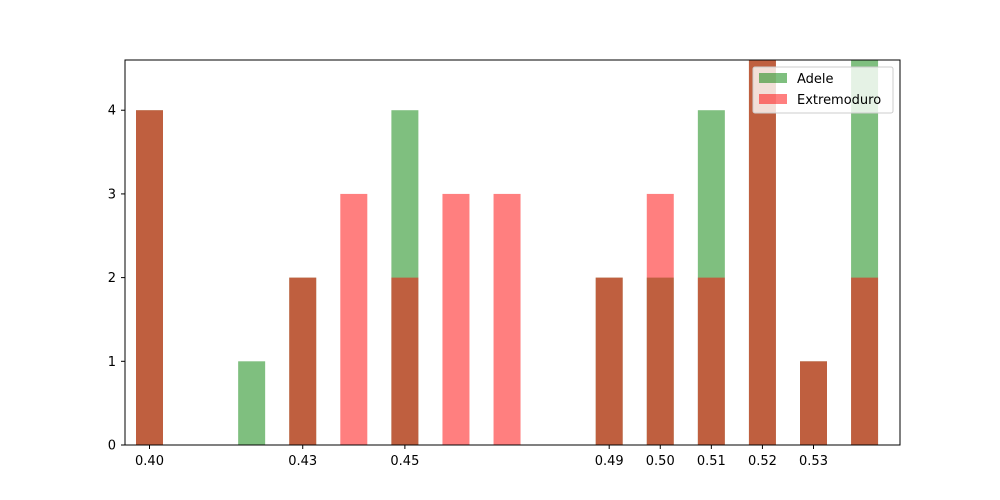  What do you see at coordinates (660, 461) in the screenshot?
I see `x-tick-label-0.50: 0.50` at bounding box center [660, 461].